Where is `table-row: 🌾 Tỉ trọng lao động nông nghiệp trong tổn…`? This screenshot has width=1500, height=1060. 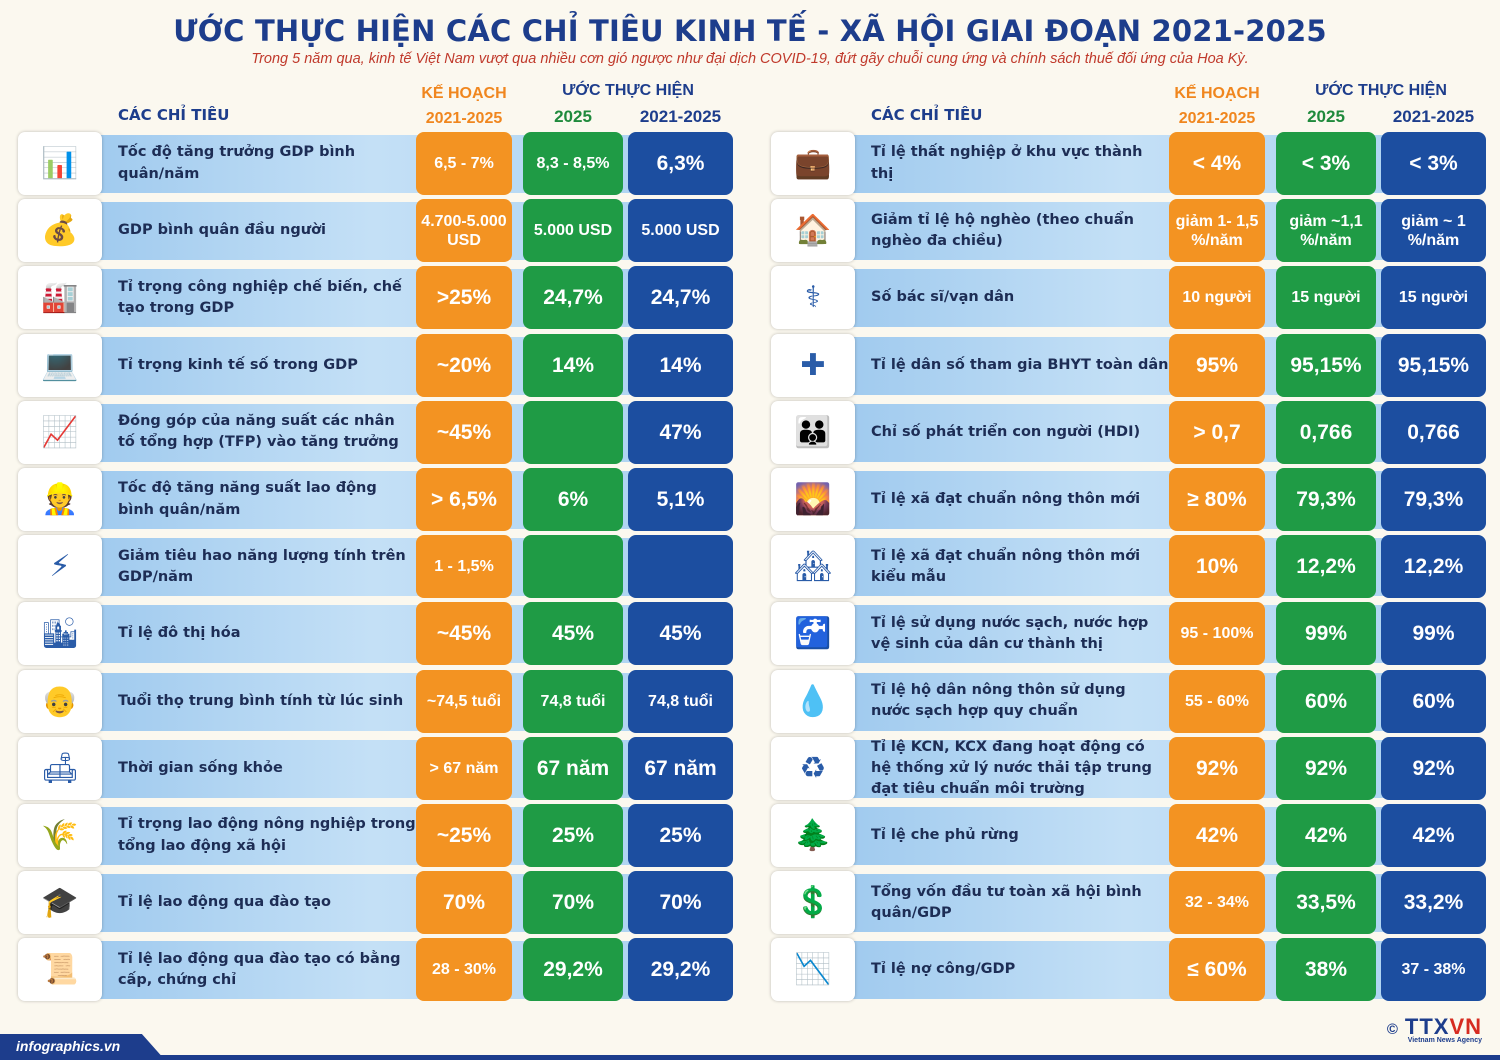 table-row: 🌾 Tỉ trọng lao động nông nghiệp trong tổn… is located at coordinates (378, 835).